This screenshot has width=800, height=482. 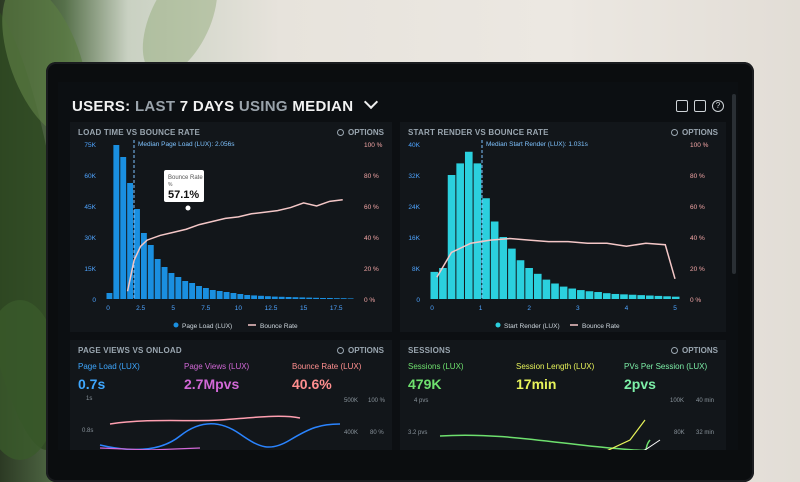 What do you see at coordinates (697, 238) in the screenshot?
I see `y2-tick-label: 40 %` at bounding box center [697, 238].